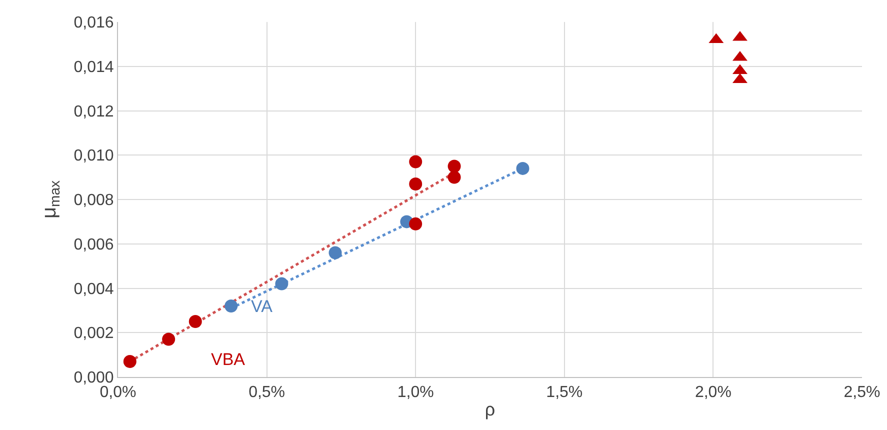 This screenshot has width=887, height=430. What do you see at coordinates (118, 393) in the screenshot?
I see `x-tick-label: 0,0%` at bounding box center [118, 393].